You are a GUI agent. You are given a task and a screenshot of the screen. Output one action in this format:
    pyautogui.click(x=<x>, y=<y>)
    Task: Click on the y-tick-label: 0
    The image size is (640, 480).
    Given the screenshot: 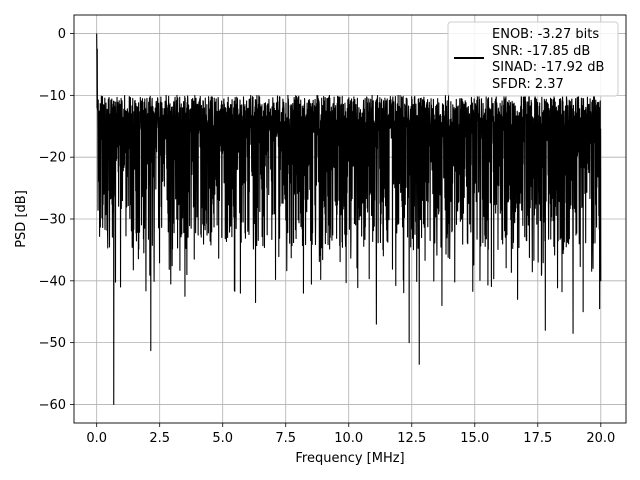 What is the action you would take?
    pyautogui.click(x=62, y=34)
    